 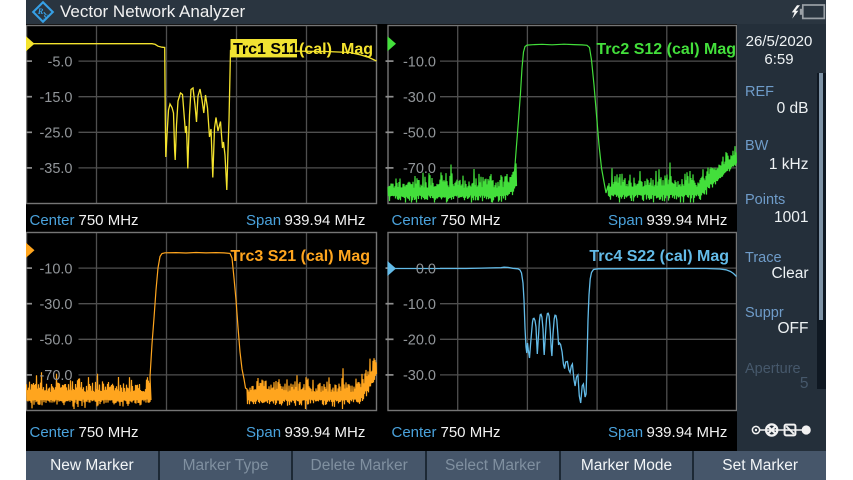 I want to click on svg-text: 0.0, so click(x=426, y=269).